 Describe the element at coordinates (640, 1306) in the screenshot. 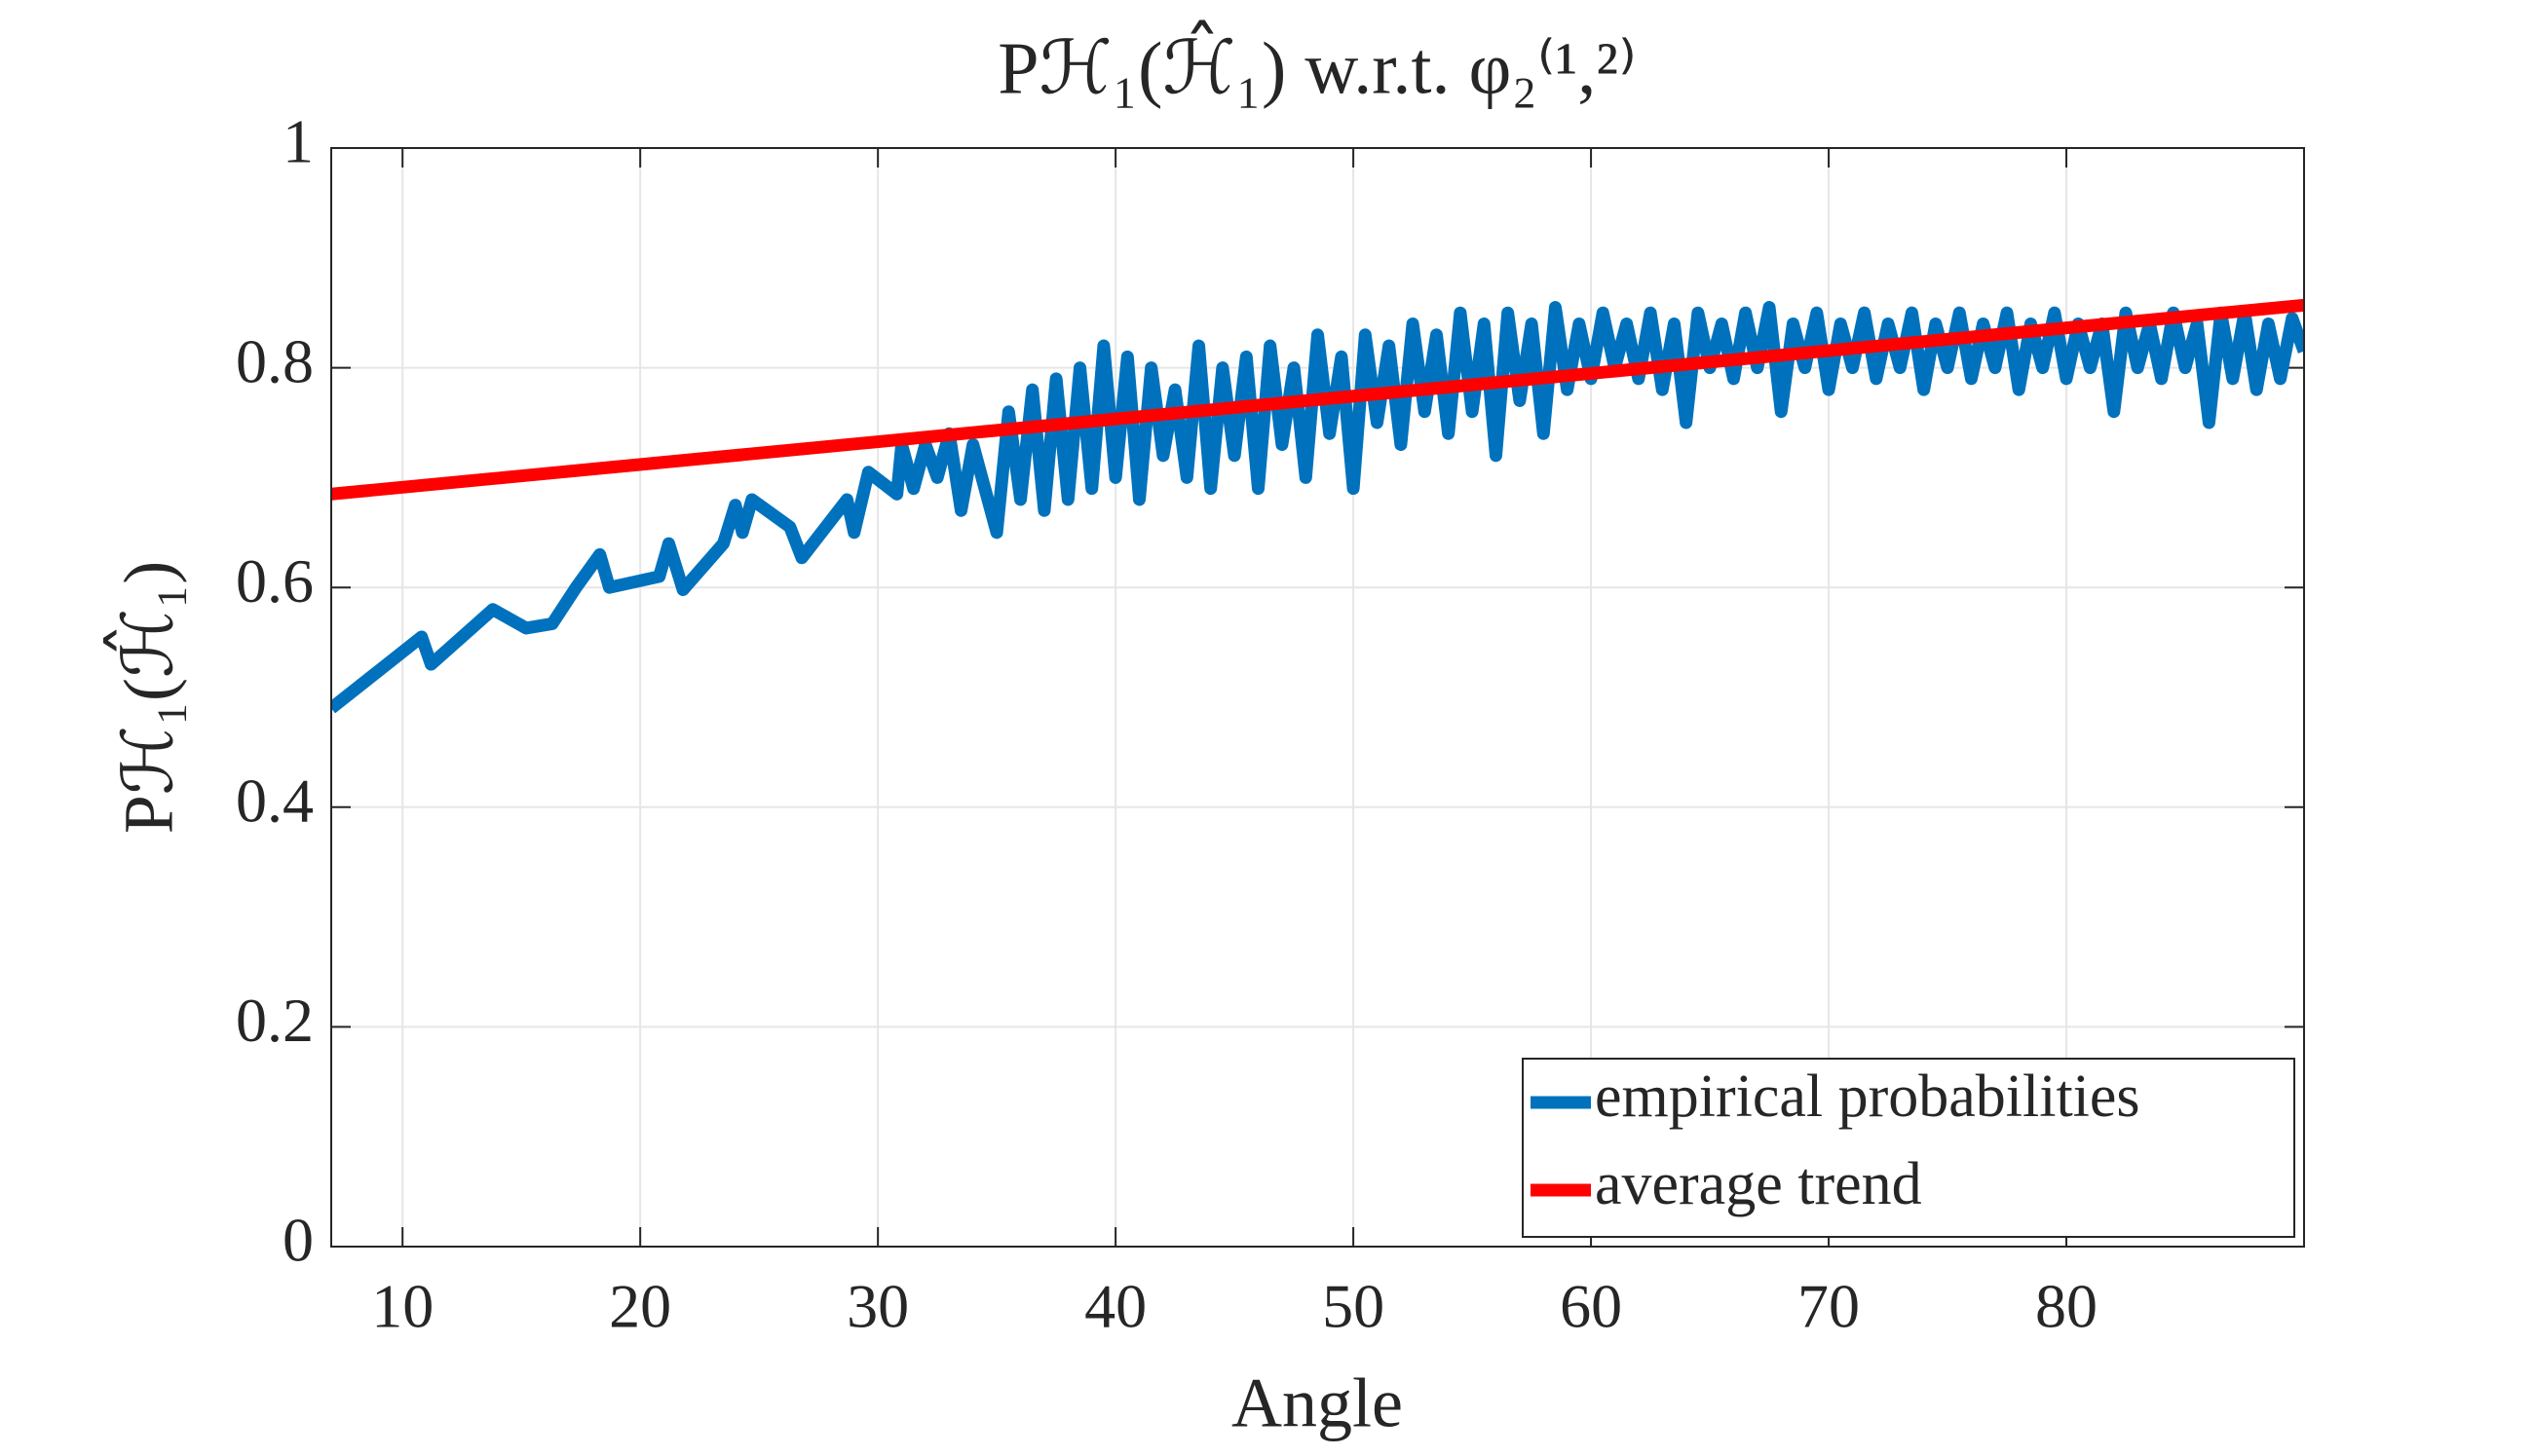

I see `x-tick-label: 20` at that location.